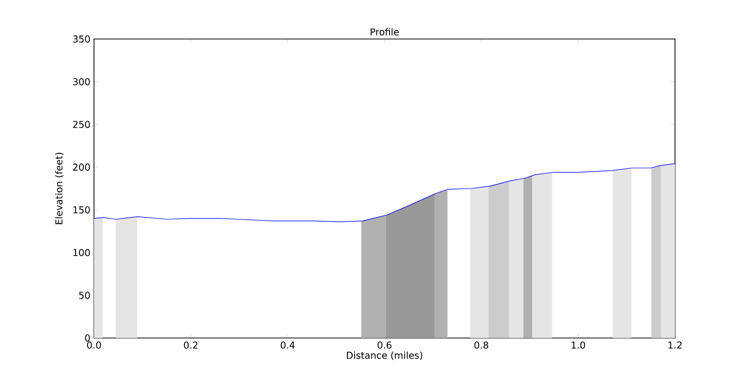 This screenshot has width=750, height=375. I want to click on x-tick-label: 1.0, so click(579, 345).